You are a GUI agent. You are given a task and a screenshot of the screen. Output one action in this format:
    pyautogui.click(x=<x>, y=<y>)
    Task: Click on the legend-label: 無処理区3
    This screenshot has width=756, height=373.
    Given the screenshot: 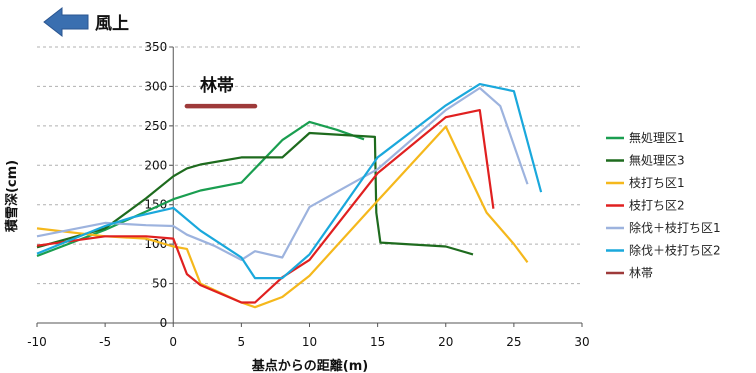 What is the action you would take?
    pyautogui.click(x=657, y=160)
    